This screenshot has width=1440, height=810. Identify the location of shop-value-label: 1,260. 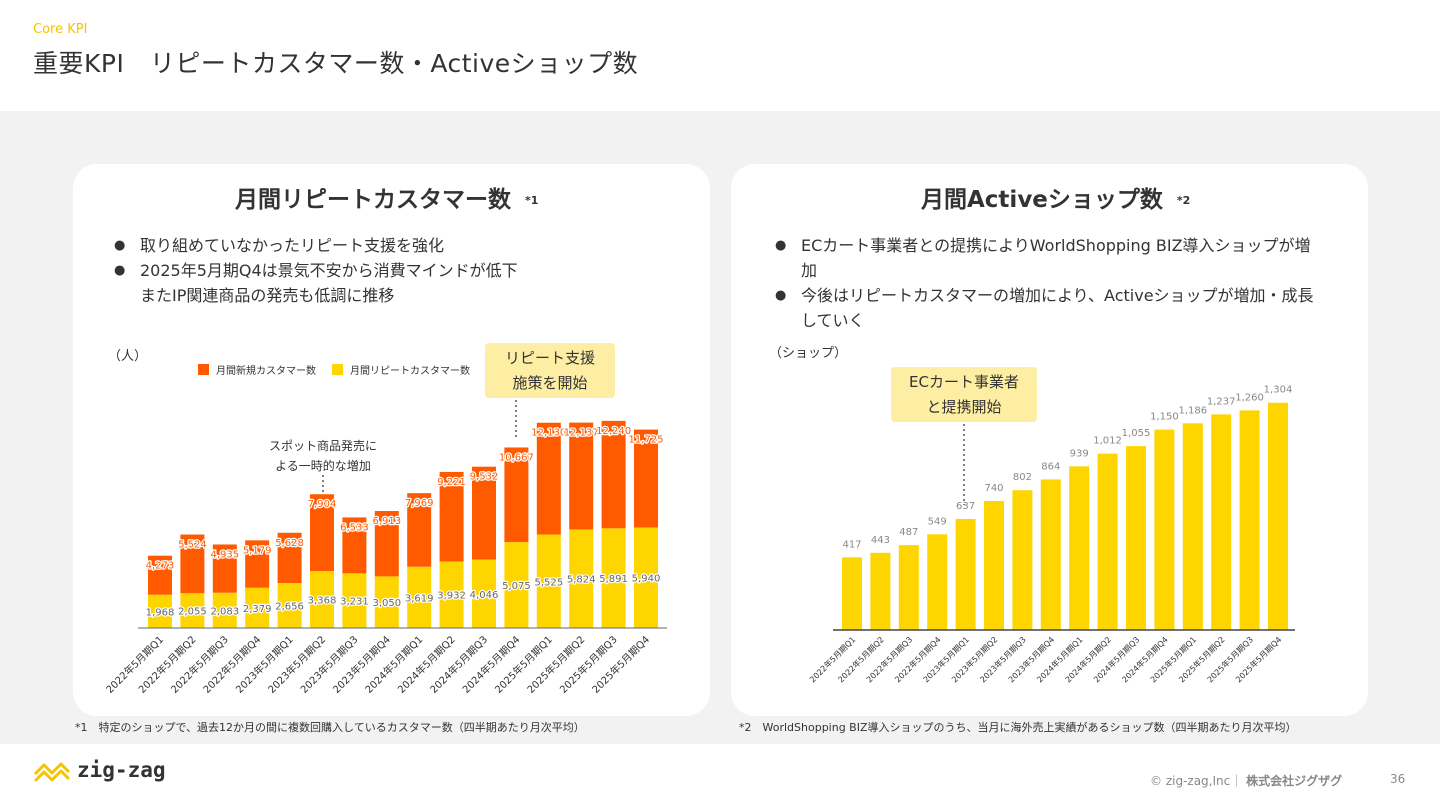
(1249, 397).